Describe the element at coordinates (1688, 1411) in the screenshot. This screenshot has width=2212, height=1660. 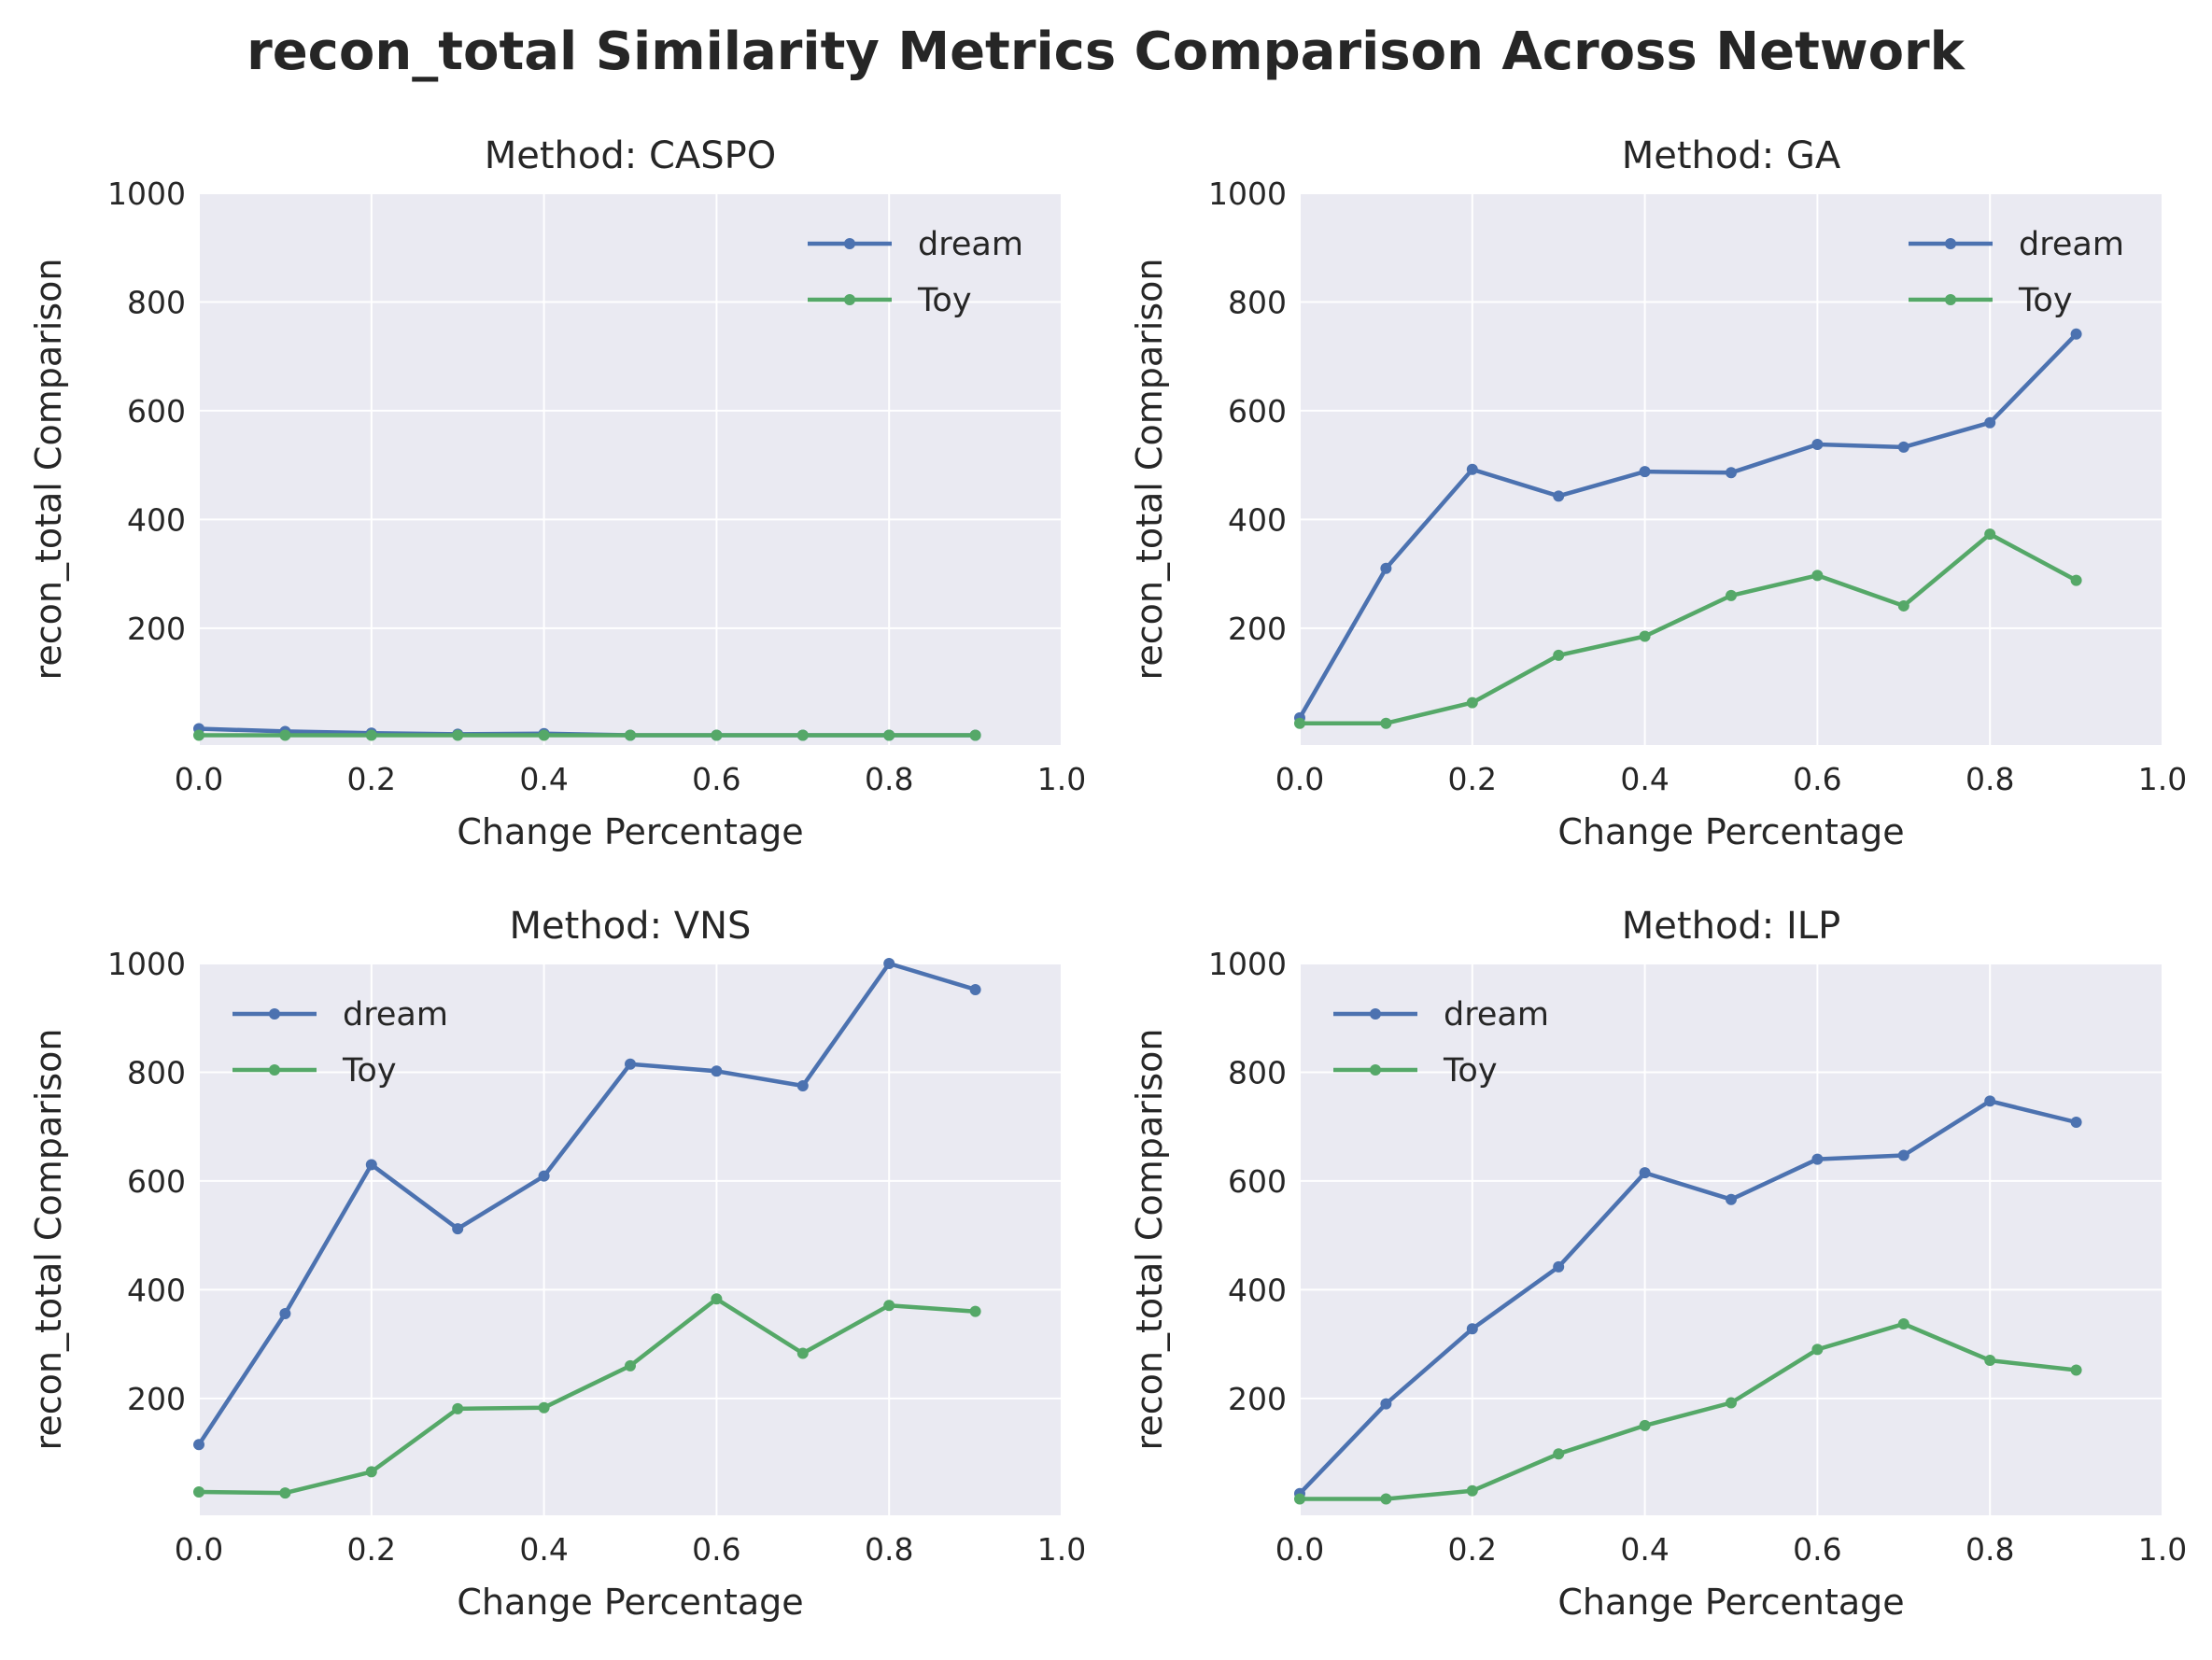
I see `series-line-toy` at that location.